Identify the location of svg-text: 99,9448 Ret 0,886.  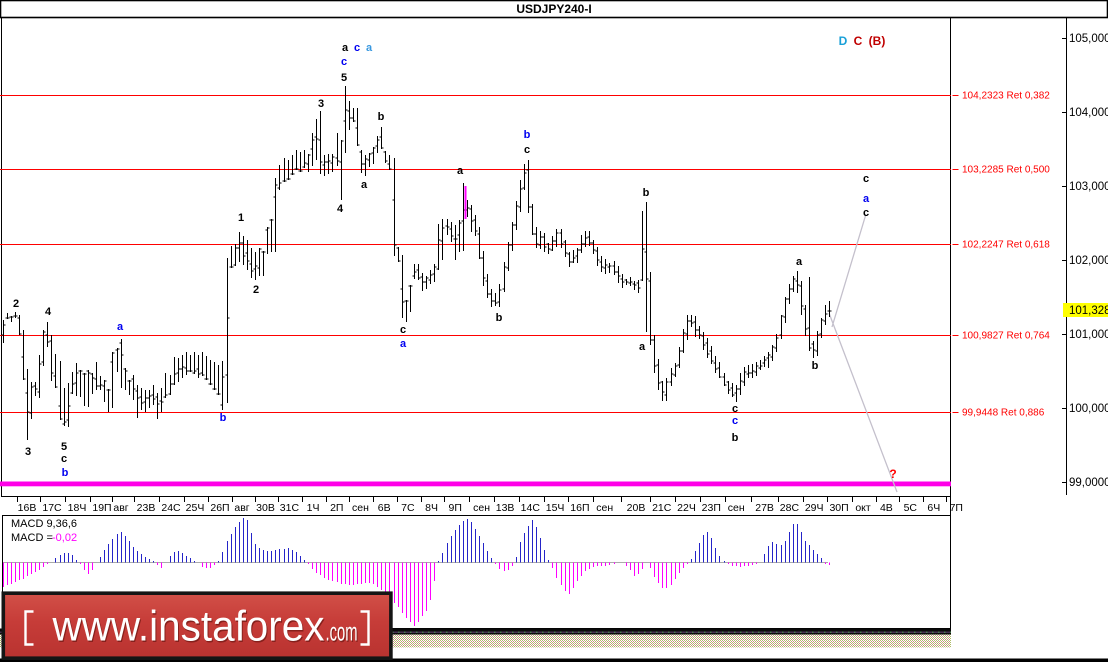
(1003, 413).